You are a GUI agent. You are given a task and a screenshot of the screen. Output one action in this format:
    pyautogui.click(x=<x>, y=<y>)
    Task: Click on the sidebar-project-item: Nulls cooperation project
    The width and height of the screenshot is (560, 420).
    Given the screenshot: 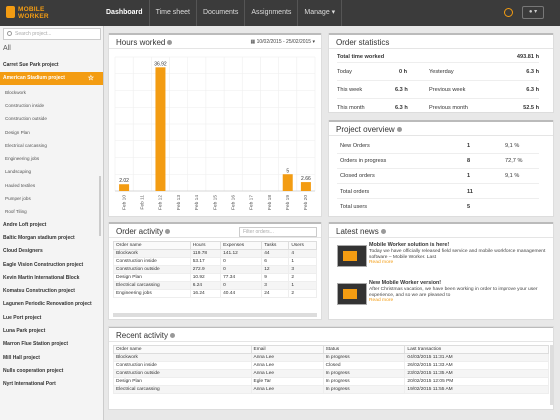 What is the action you would take?
    pyautogui.click(x=51, y=371)
    